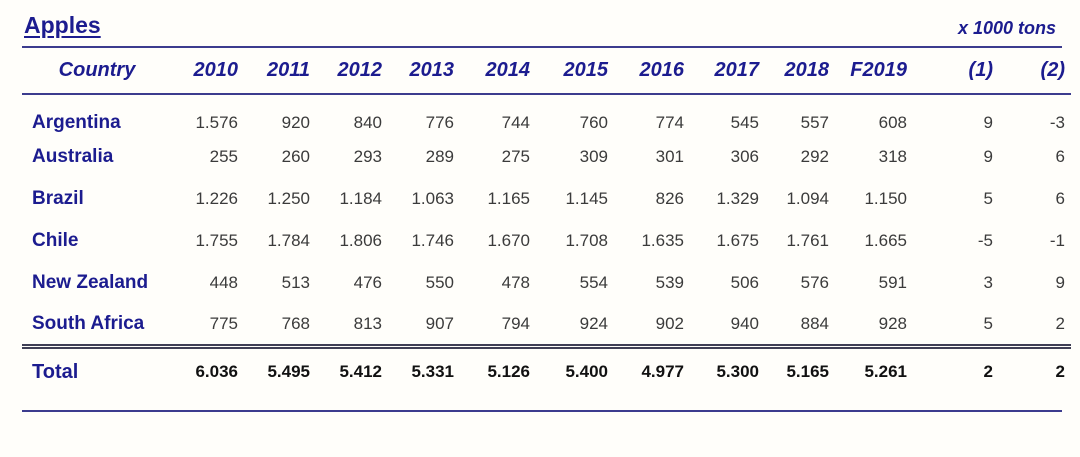 The height and width of the screenshot is (457, 1080). I want to click on total-value-cell: 6.036, so click(207, 369).